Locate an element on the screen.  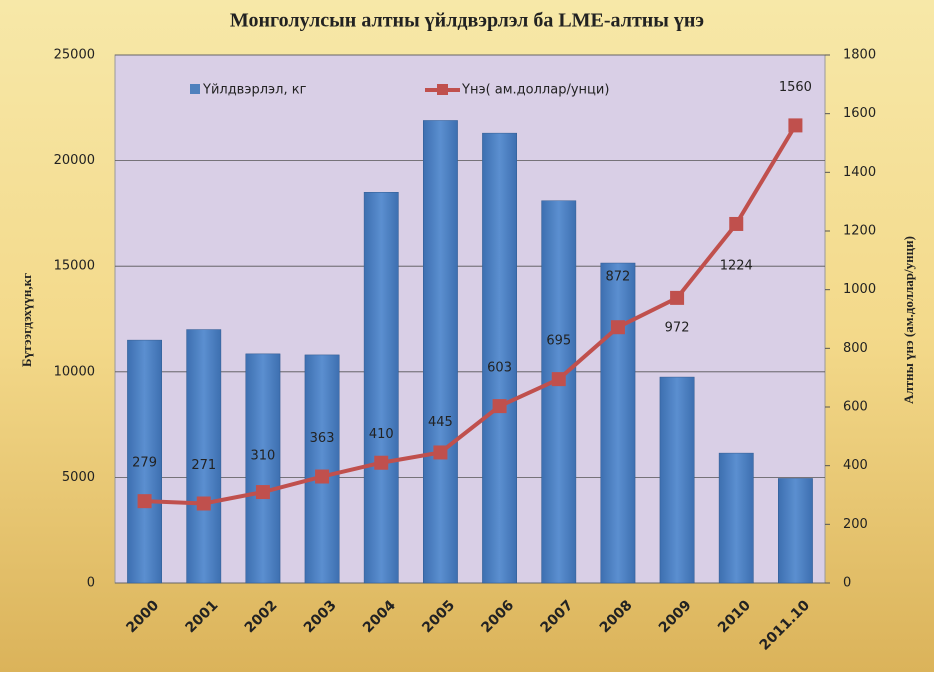
y2-tick-label: 1000 is located at coordinates (859, 289).